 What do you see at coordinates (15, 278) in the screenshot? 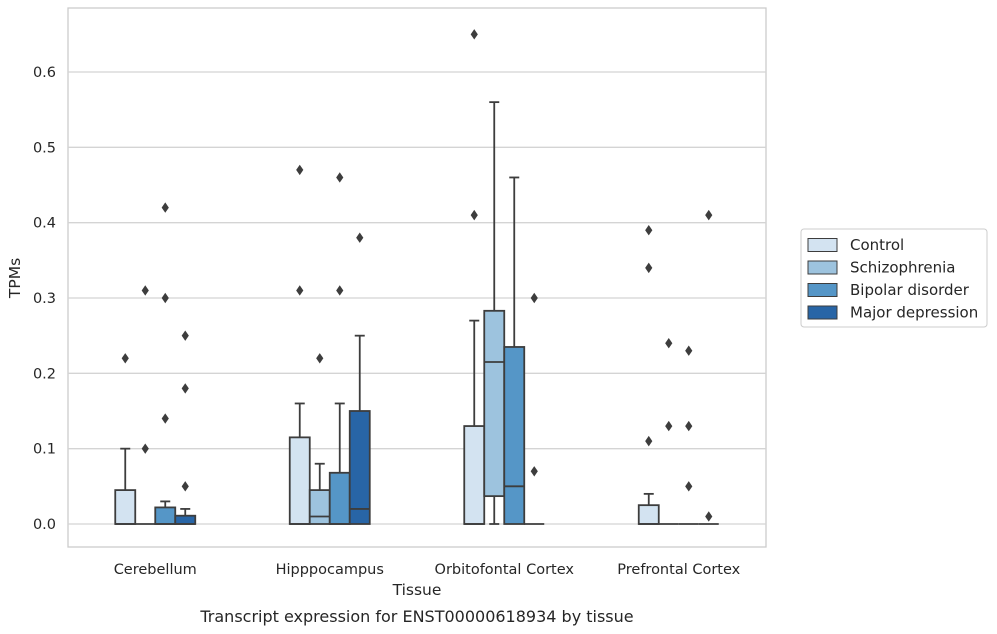
I see `y-axis-title: TPMs` at bounding box center [15, 278].